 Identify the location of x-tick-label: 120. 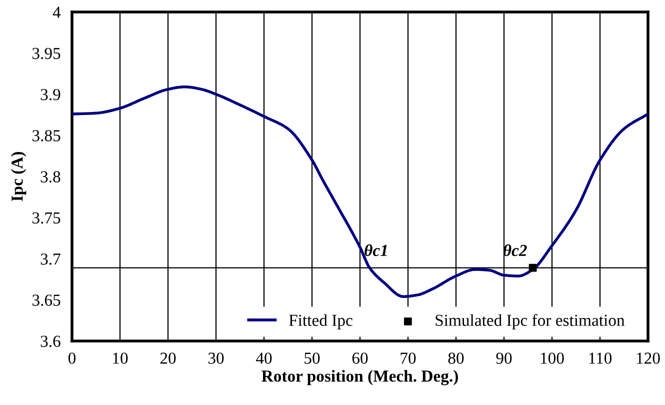
(648, 358).